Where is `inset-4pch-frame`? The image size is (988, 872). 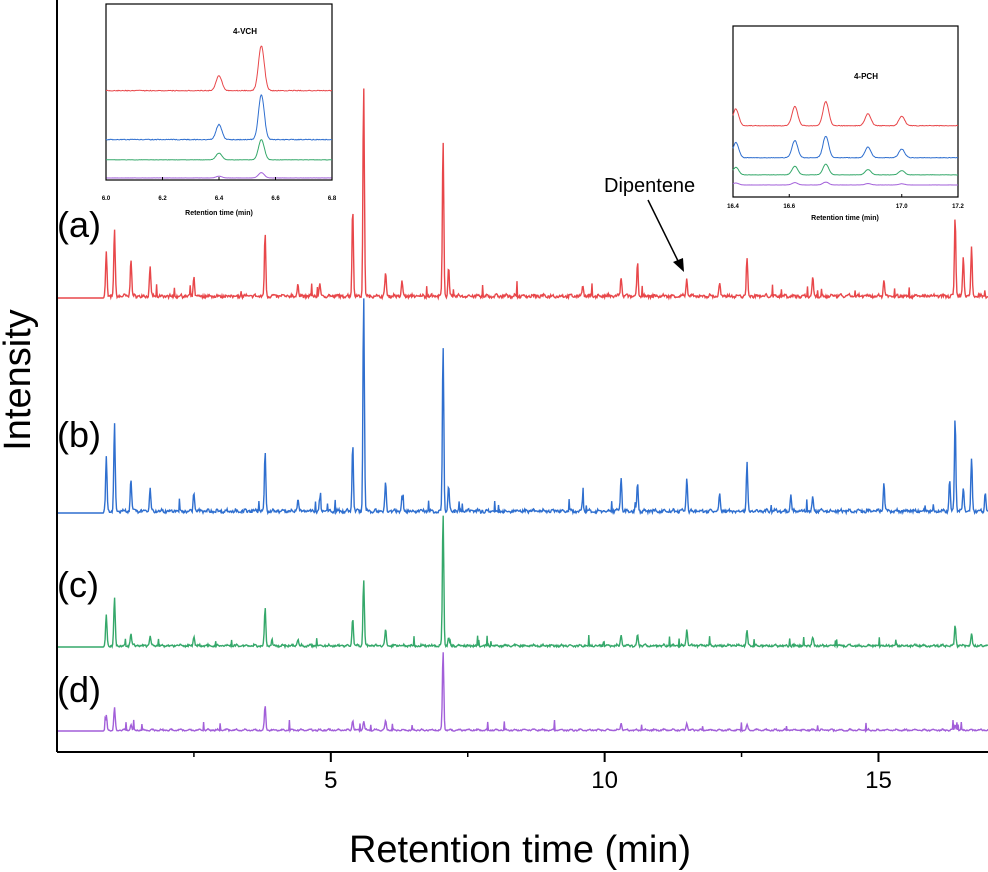 inset-4pch-frame is located at coordinates (845, 111).